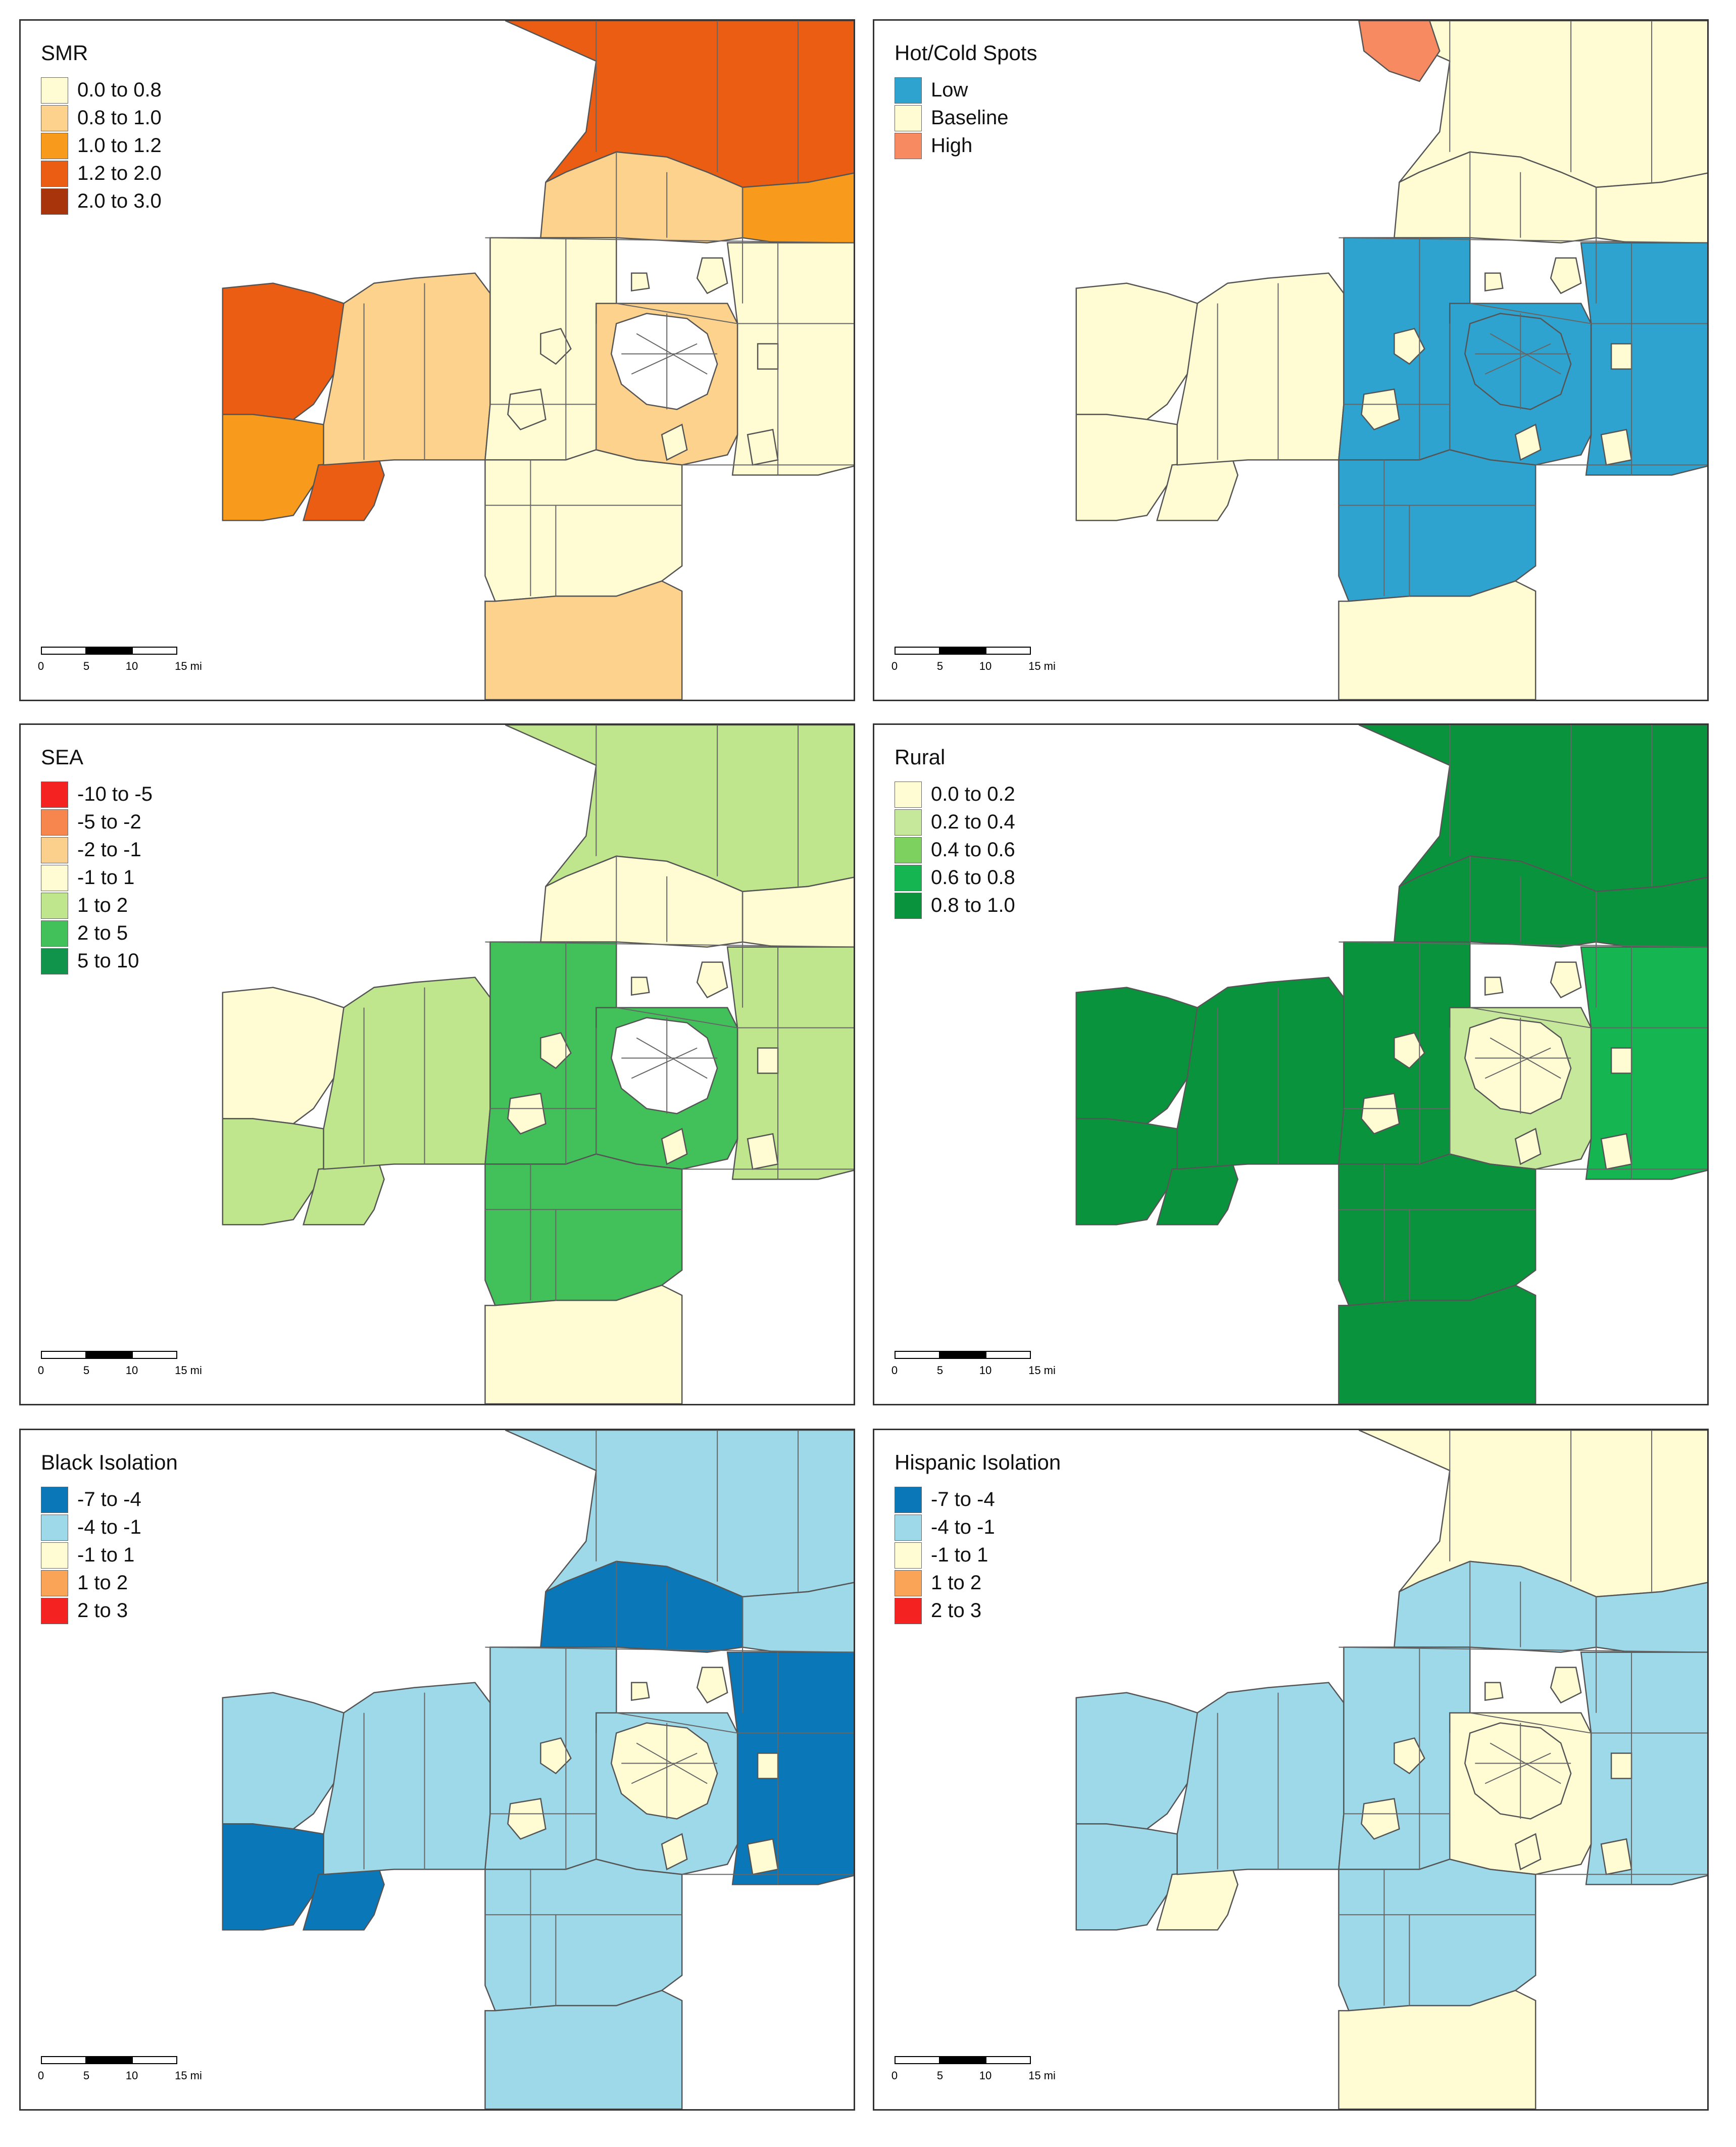  I want to click on legend-label: High, so click(952, 145).